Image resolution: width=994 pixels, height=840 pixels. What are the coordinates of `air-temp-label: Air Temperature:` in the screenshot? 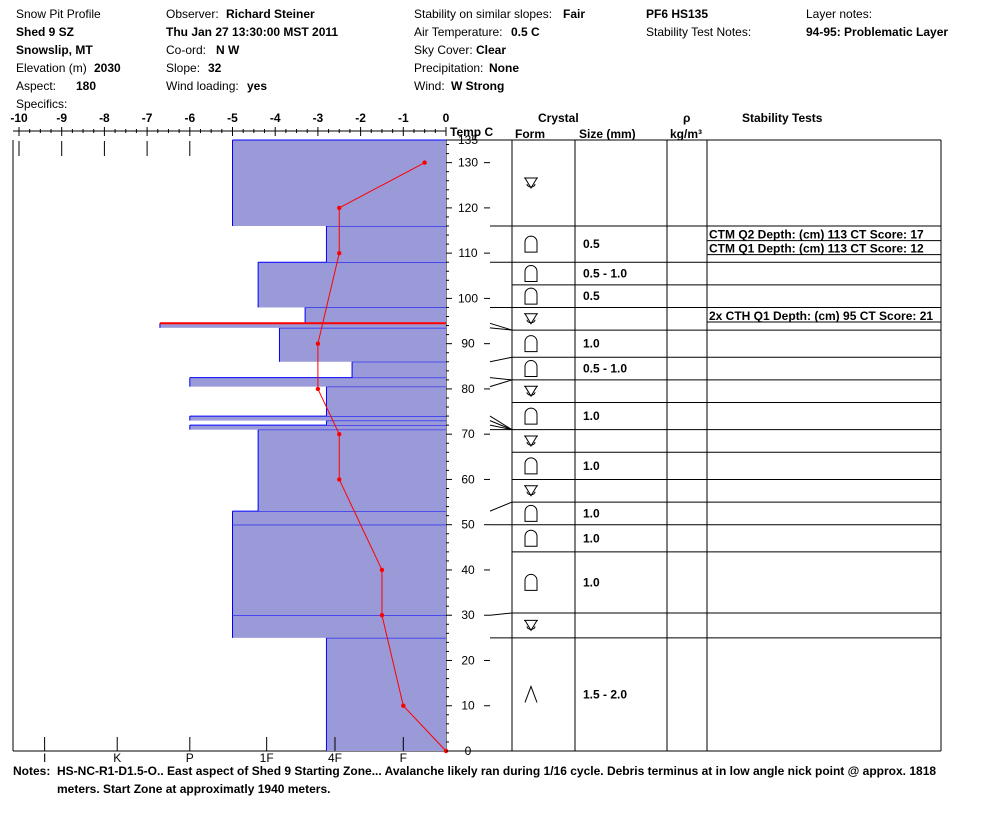 It's located at (458, 32).